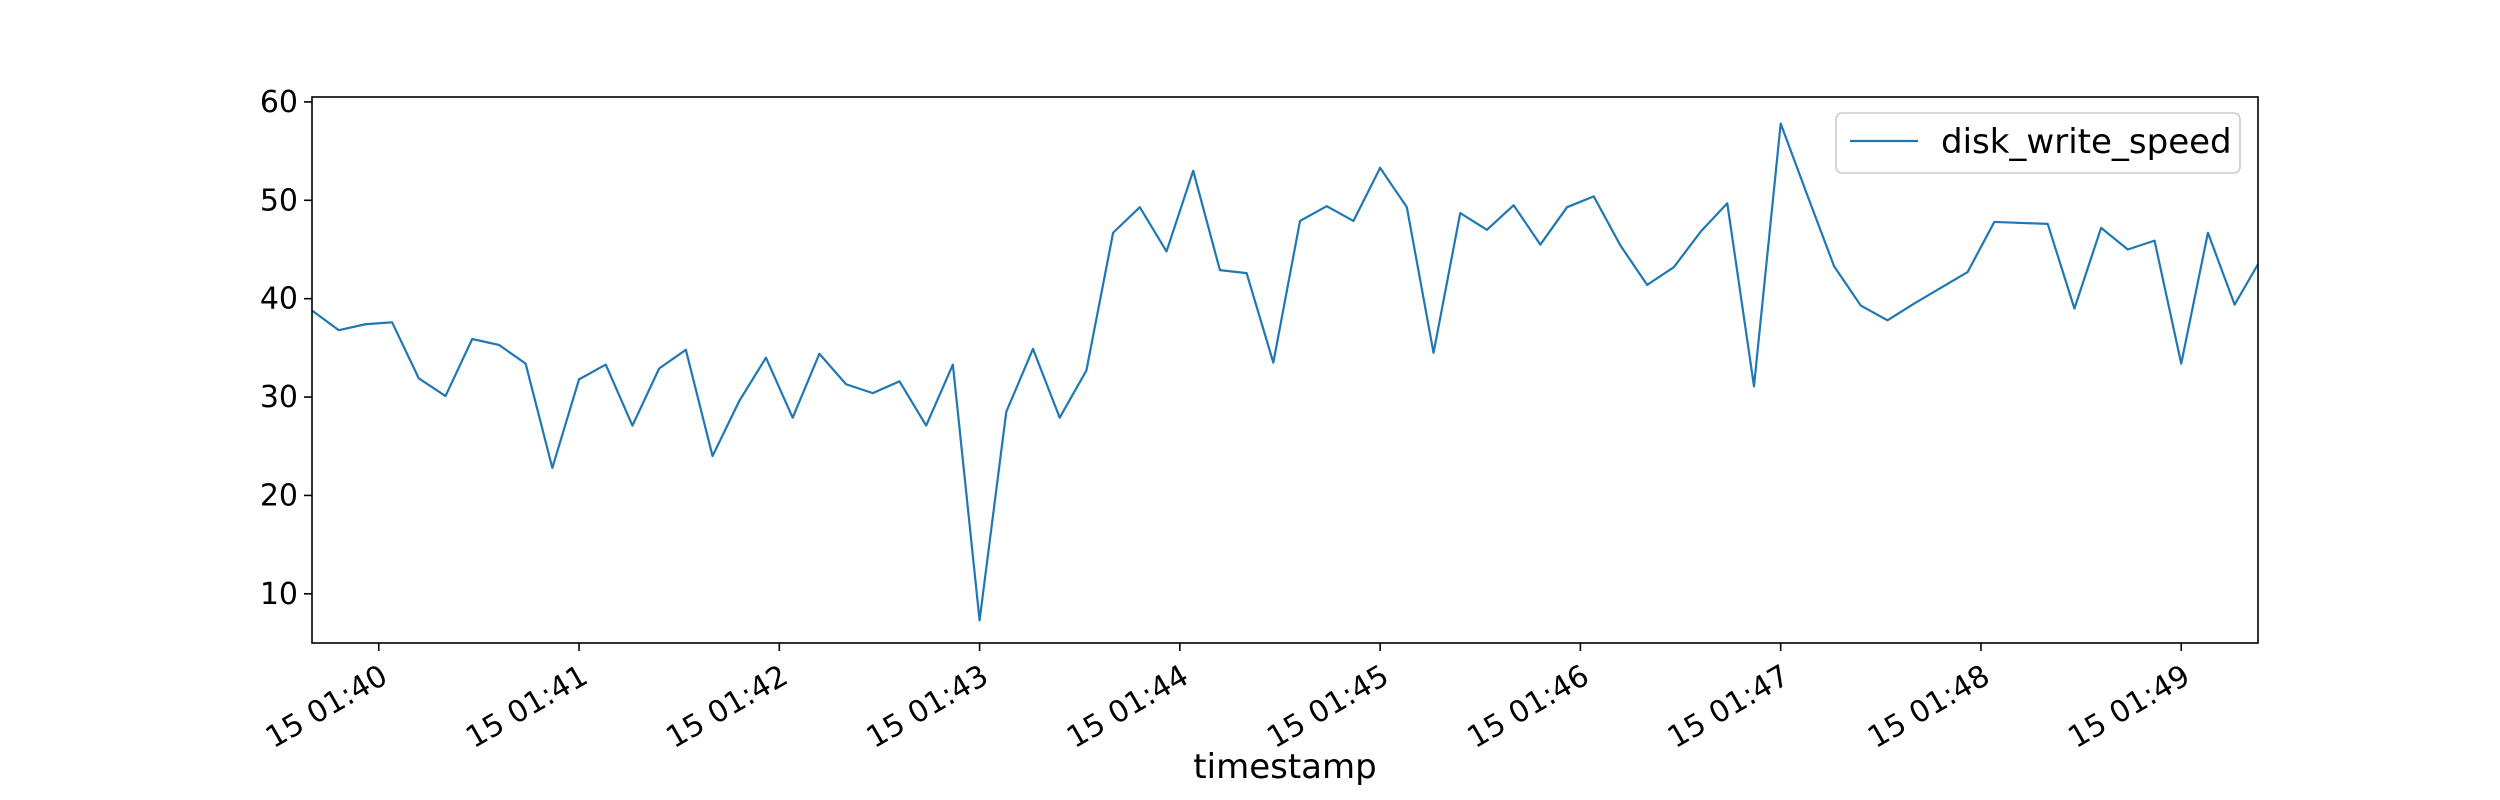  Describe the element at coordinates (279, 299) in the screenshot. I see `y-tick-label: 40` at that location.